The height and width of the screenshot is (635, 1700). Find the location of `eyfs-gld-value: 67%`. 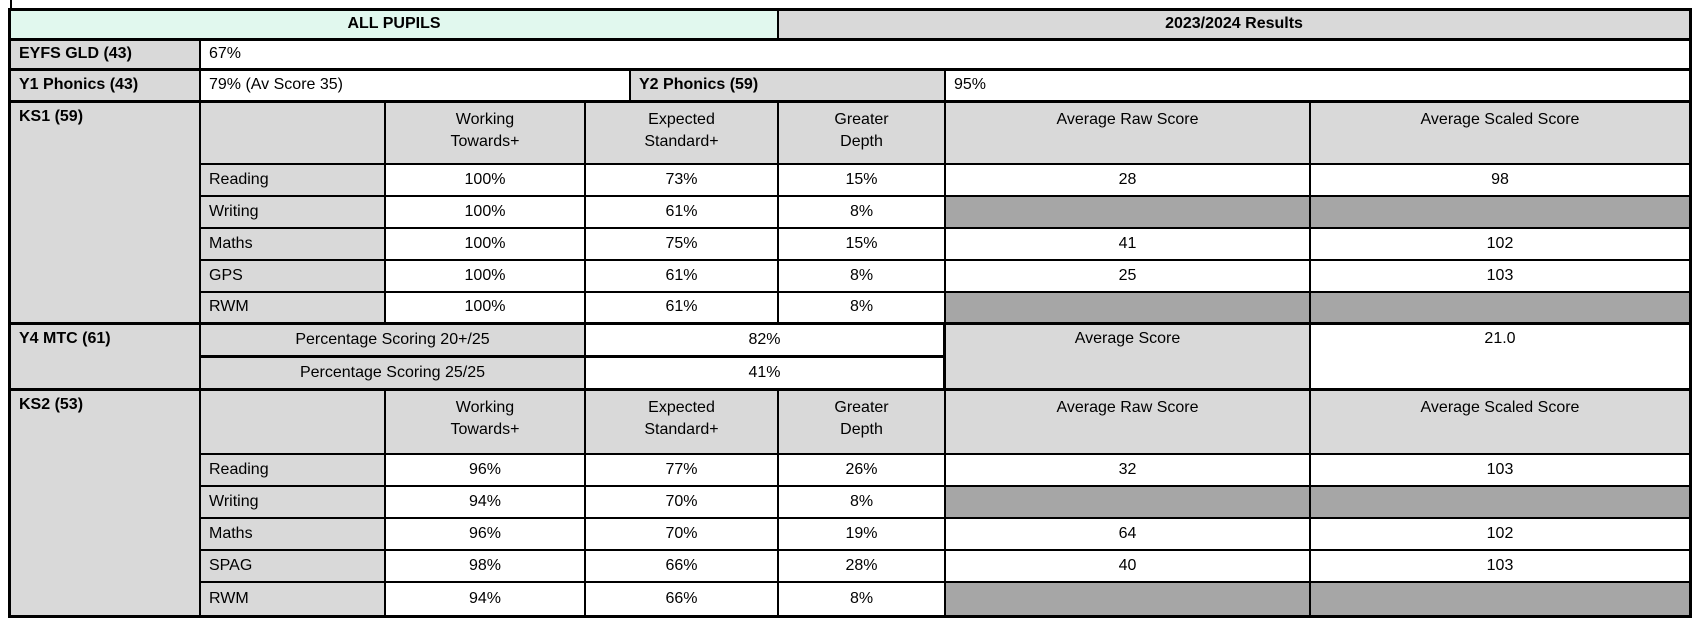

eyfs-gld-value: 67% is located at coordinates (945, 56).